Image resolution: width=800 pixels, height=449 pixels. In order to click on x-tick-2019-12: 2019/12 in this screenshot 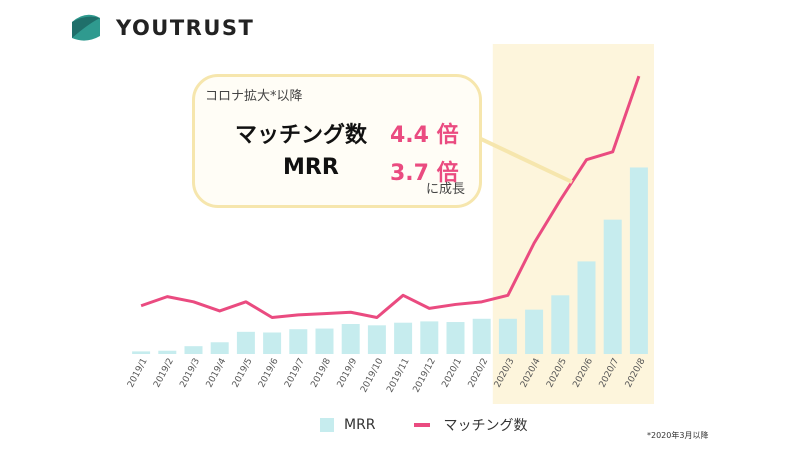, I will do `click(425, 376)`.